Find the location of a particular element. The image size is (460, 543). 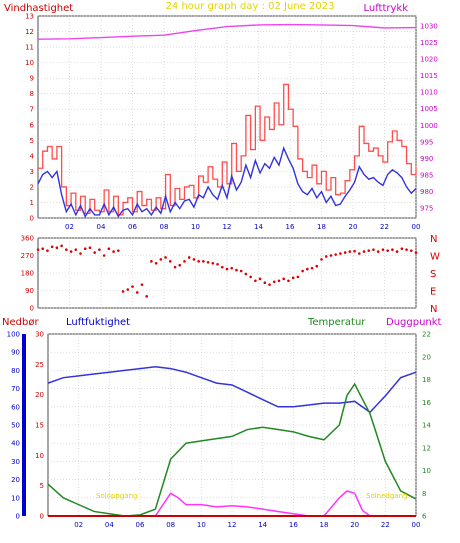

climate-time-axis: 02 04 06 08 10 12 14 16 18 20 22 00 is located at coordinates (247, 525).